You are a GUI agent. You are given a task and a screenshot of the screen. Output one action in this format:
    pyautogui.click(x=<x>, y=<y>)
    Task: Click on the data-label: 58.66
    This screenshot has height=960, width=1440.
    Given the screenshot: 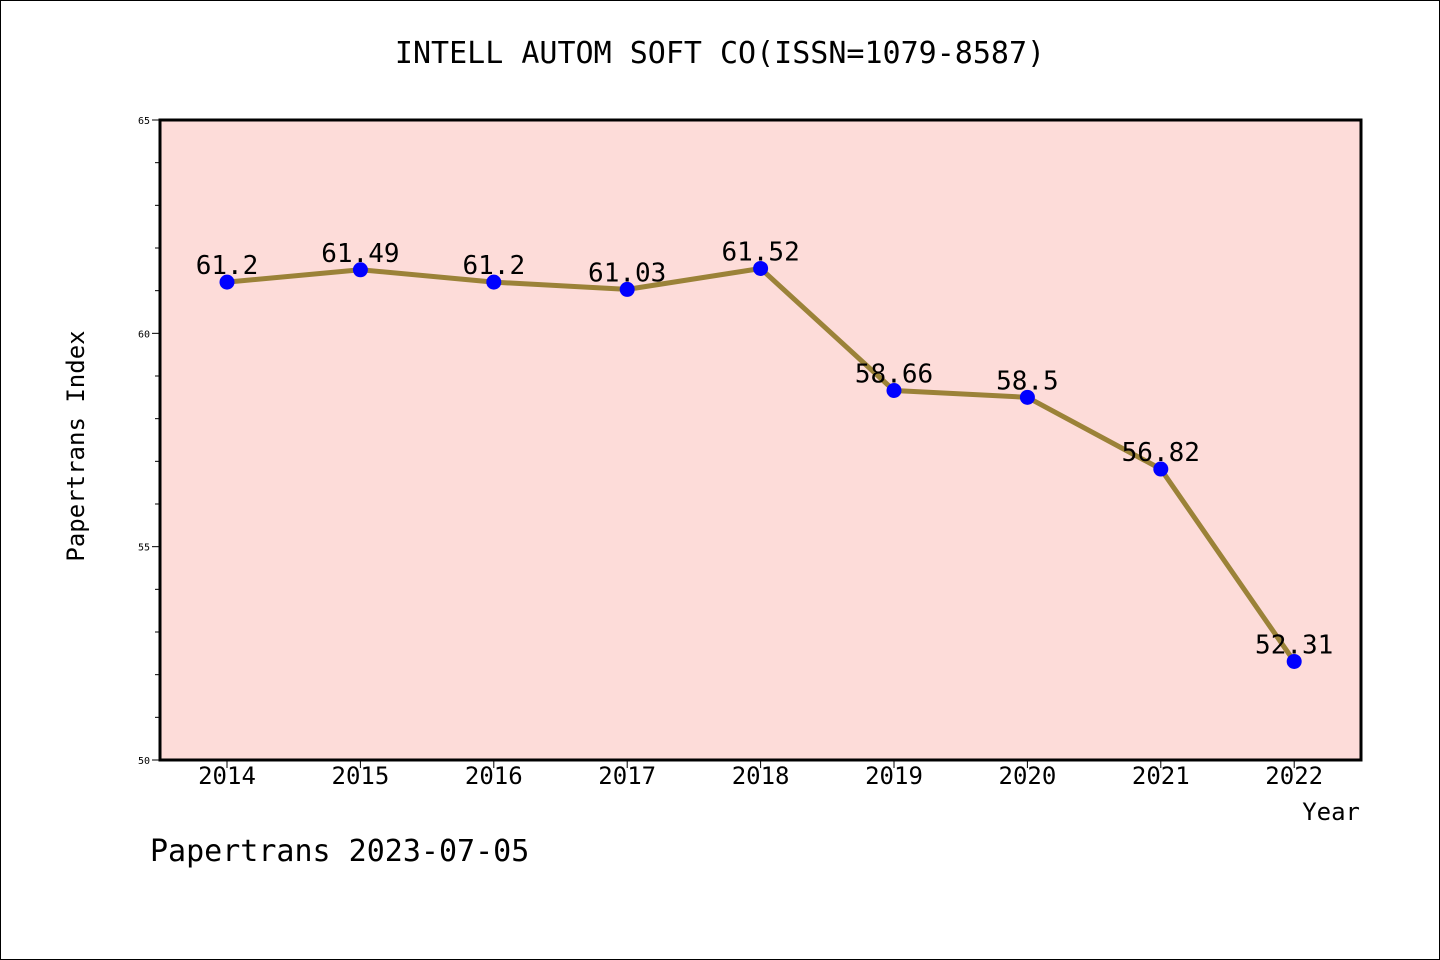 What is the action you would take?
    pyautogui.click(x=894, y=375)
    